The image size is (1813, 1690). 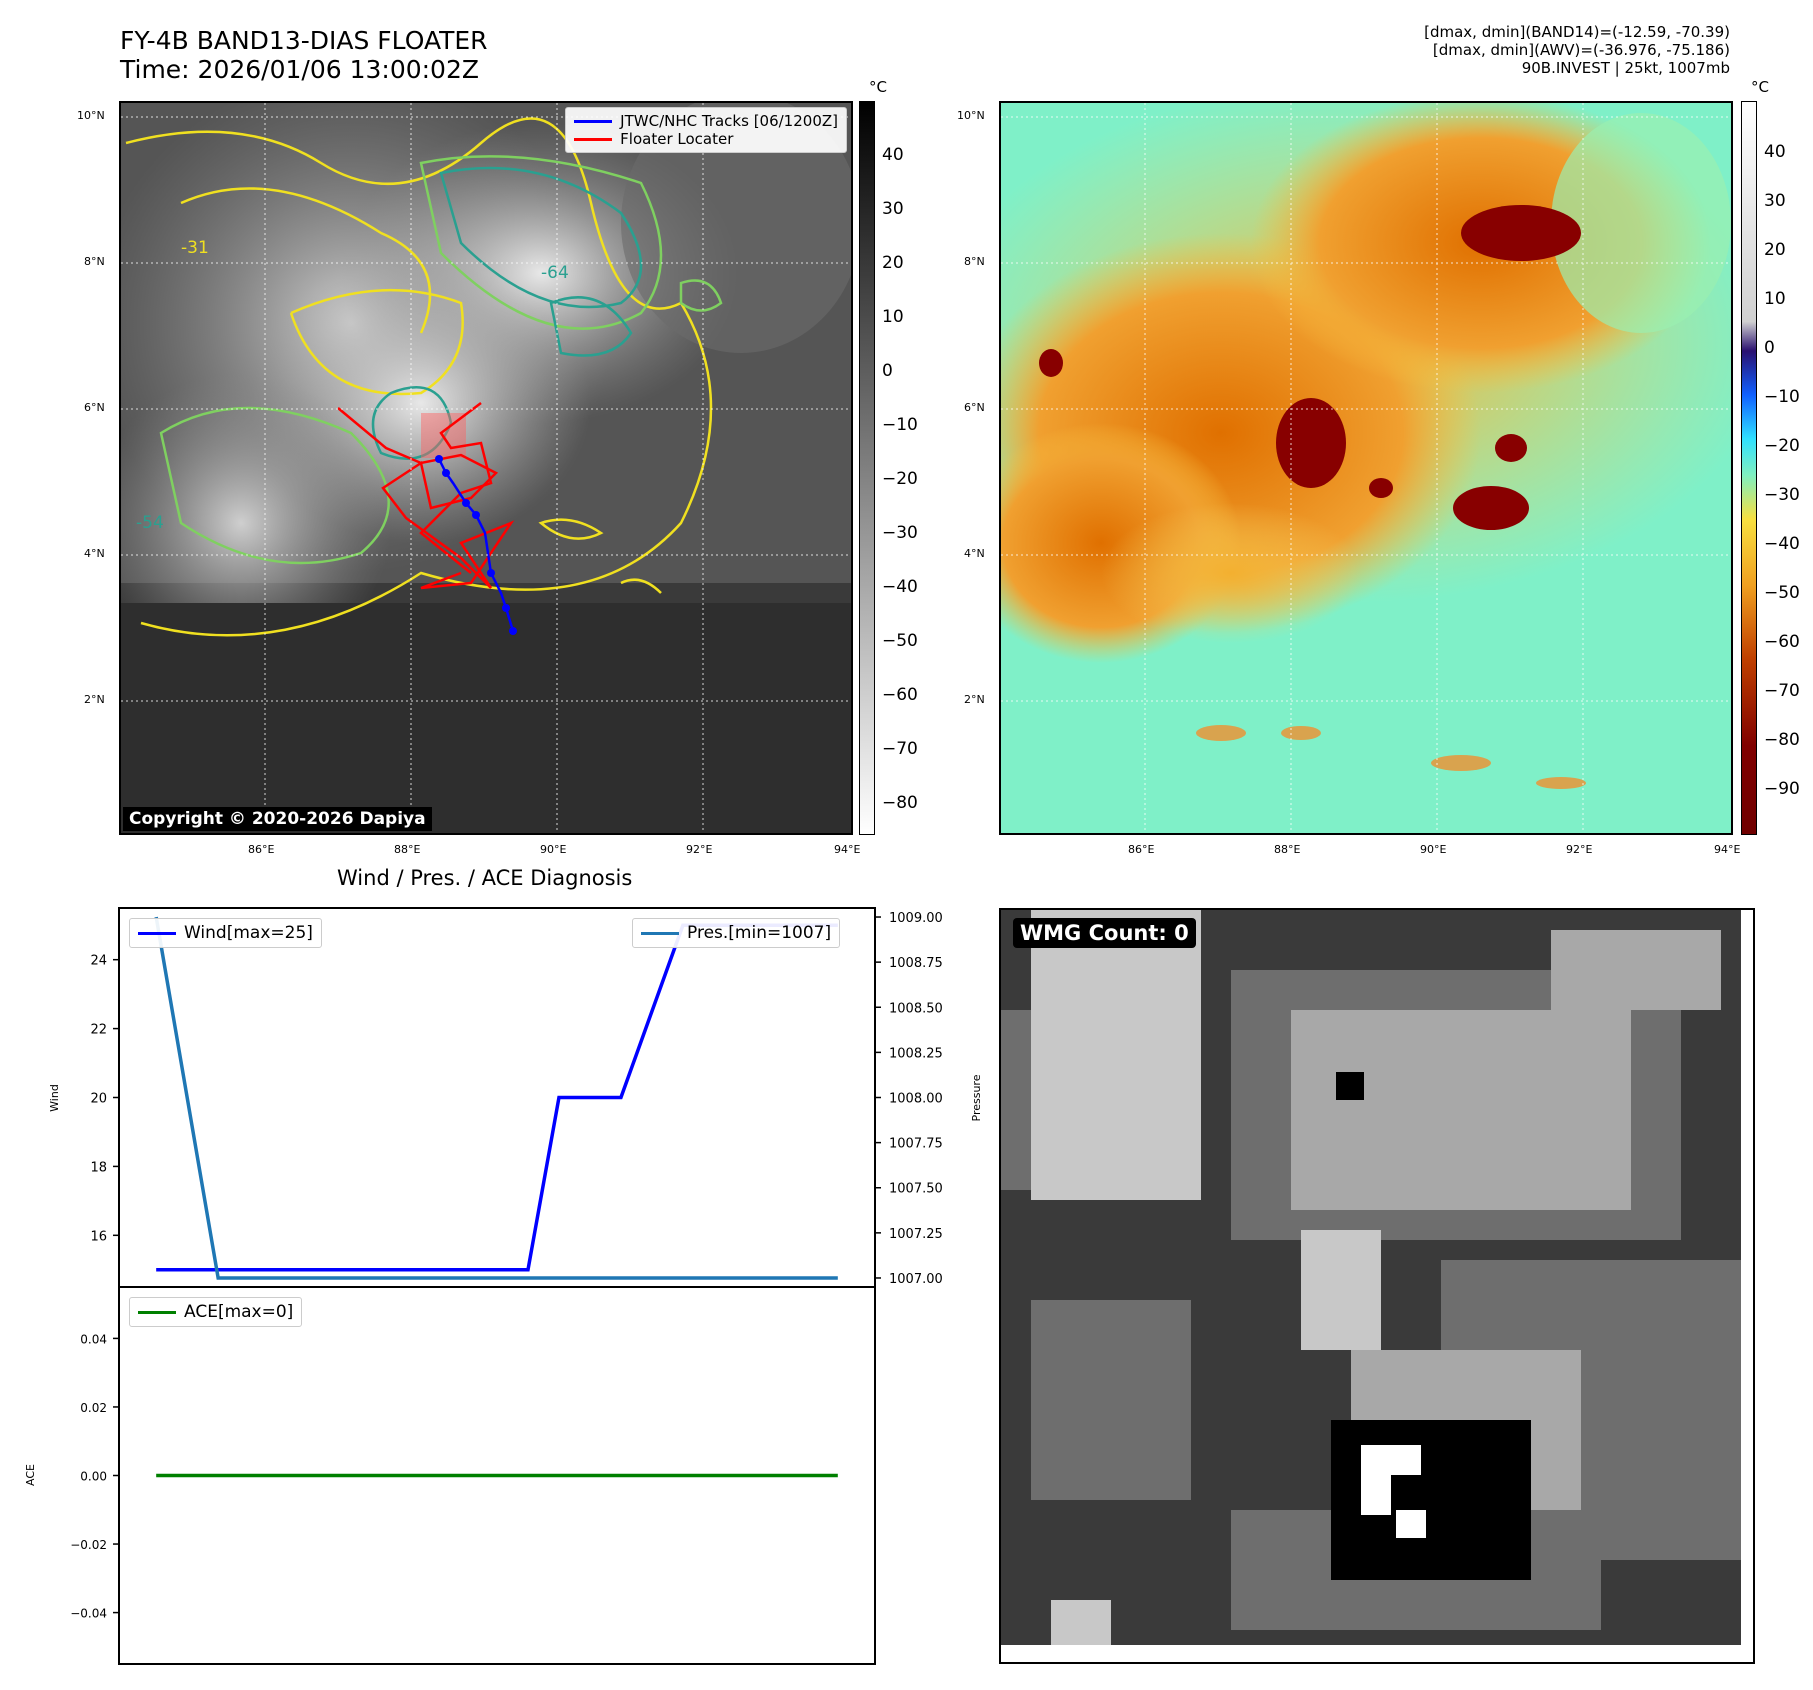 I want to click on ace-tick-label: 0.04, so click(x=93, y=1339).